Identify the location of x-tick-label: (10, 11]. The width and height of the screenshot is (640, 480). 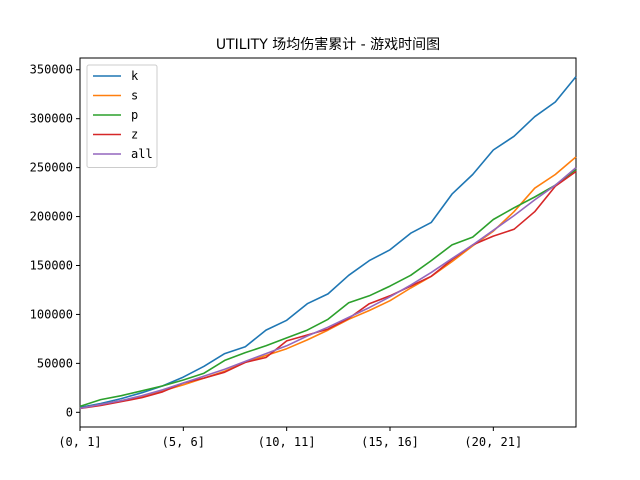
(287, 442).